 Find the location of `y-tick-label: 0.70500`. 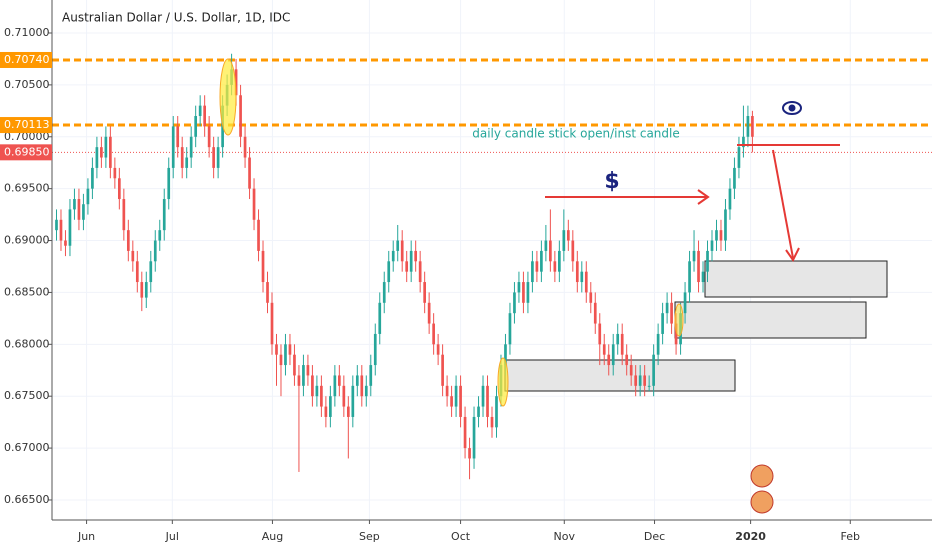

y-tick-label: 0.70500 is located at coordinates (27, 84).